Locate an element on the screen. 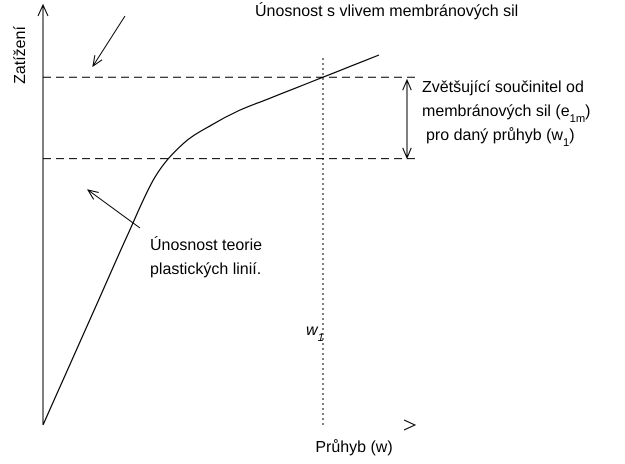 Image resolution: width=625 pixels, height=464 pixels. annotation: Únosnost teorie plastických linií. is located at coordinates (206, 257).